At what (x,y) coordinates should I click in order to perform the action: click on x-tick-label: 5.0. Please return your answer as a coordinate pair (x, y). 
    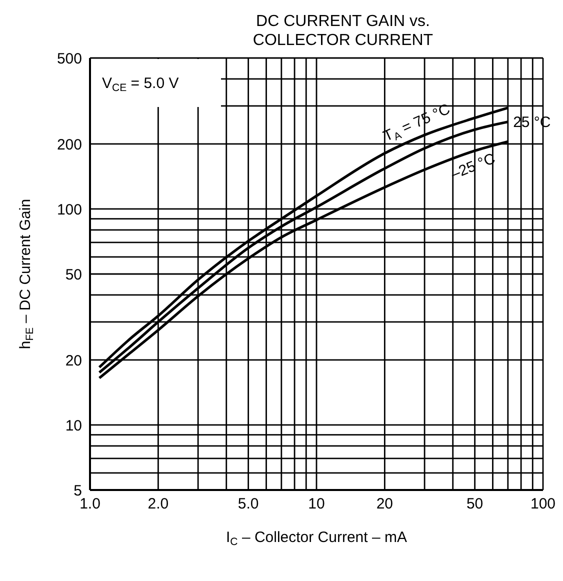
    Looking at the image, I should click on (248, 504).